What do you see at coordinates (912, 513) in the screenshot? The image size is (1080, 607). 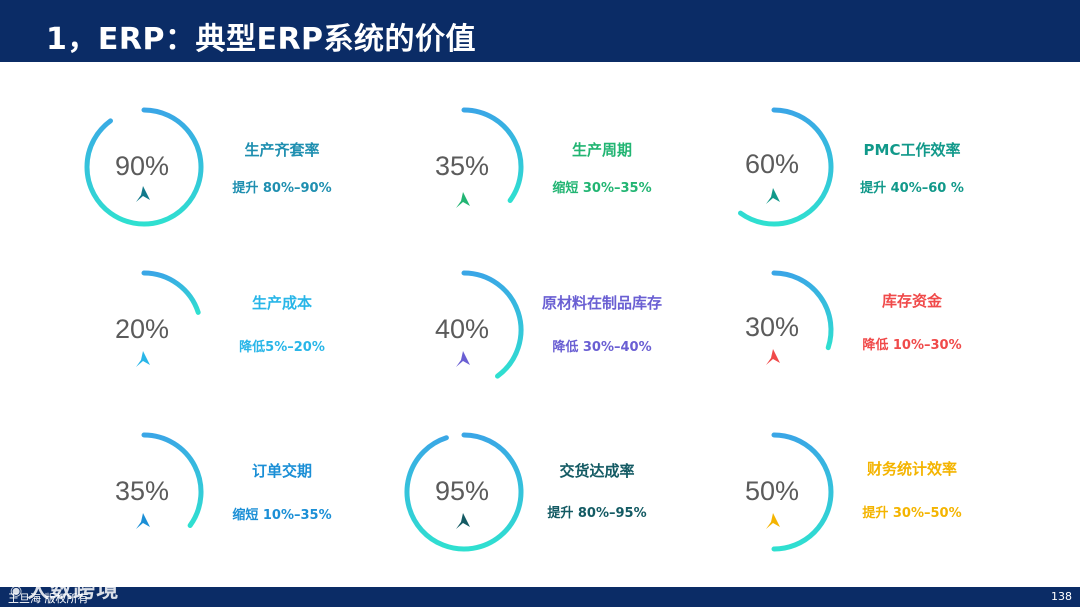 I see `metric-sub: 提升 30%–50%` at bounding box center [912, 513].